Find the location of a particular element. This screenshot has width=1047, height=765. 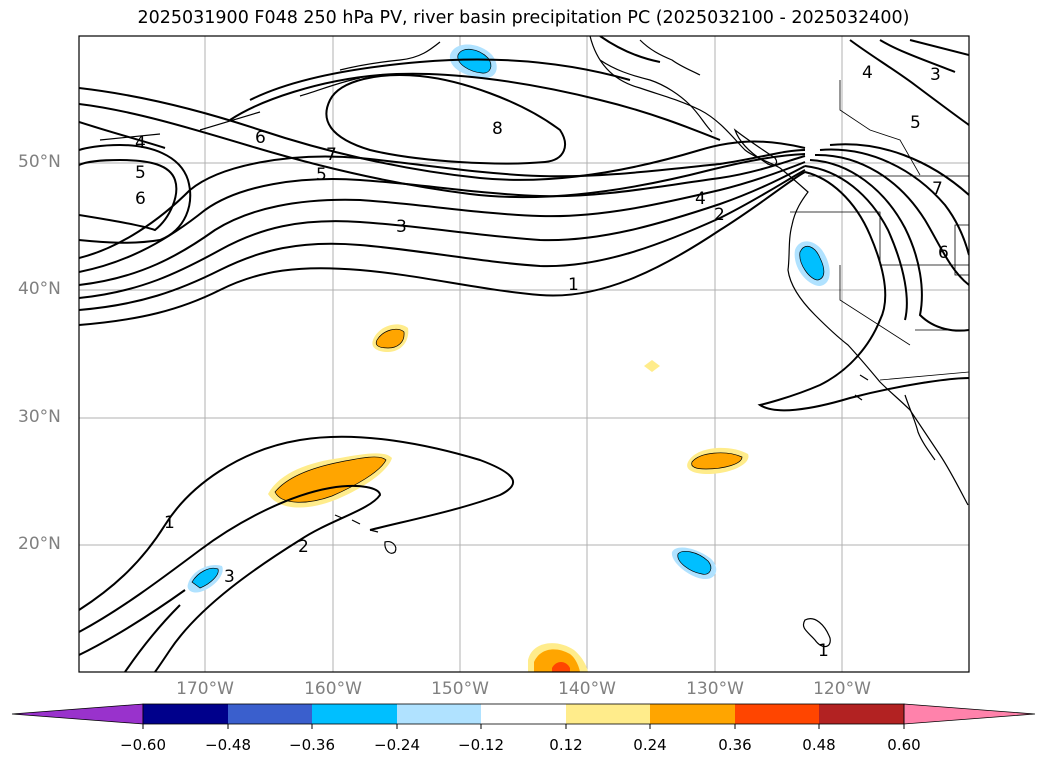

colorbar-extend-low is located at coordinates (77, 714).